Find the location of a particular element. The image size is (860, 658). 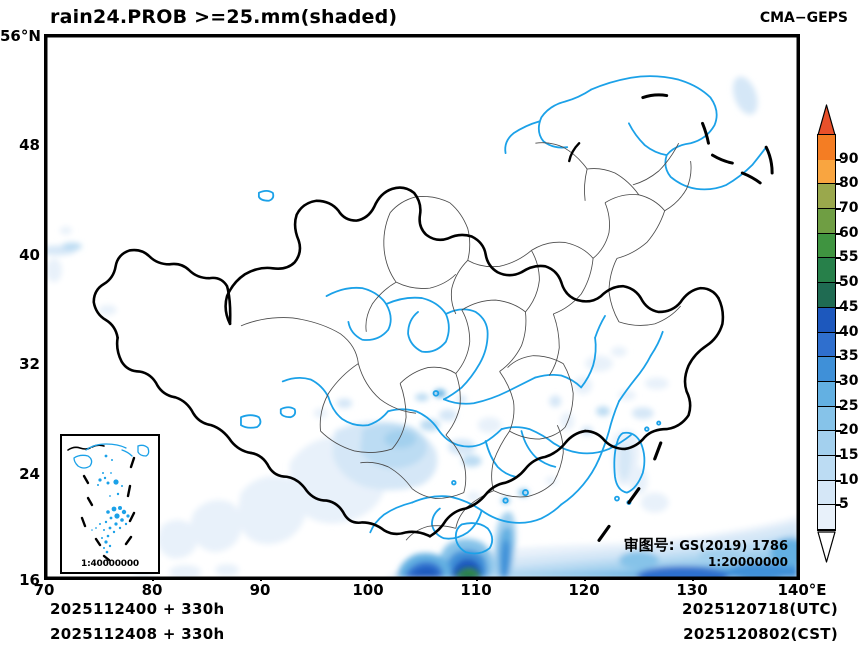

colorbar-label-80: 80 is located at coordinates (849, 183).